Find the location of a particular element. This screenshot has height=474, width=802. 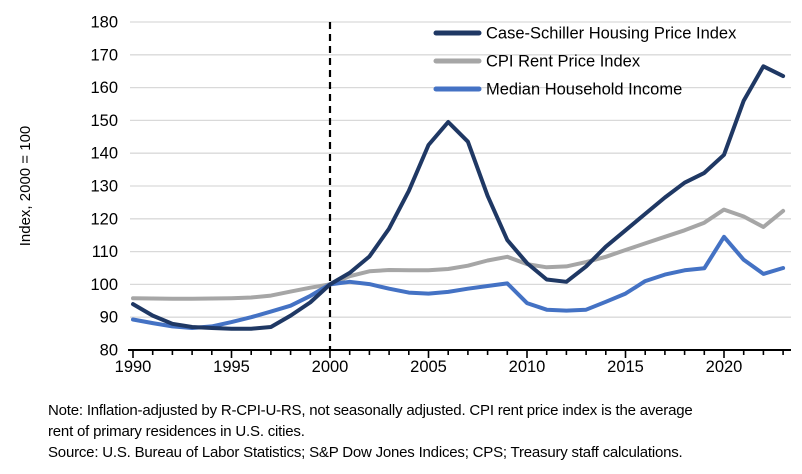

y-tick-label: 150 is located at coordinates (104, 121).